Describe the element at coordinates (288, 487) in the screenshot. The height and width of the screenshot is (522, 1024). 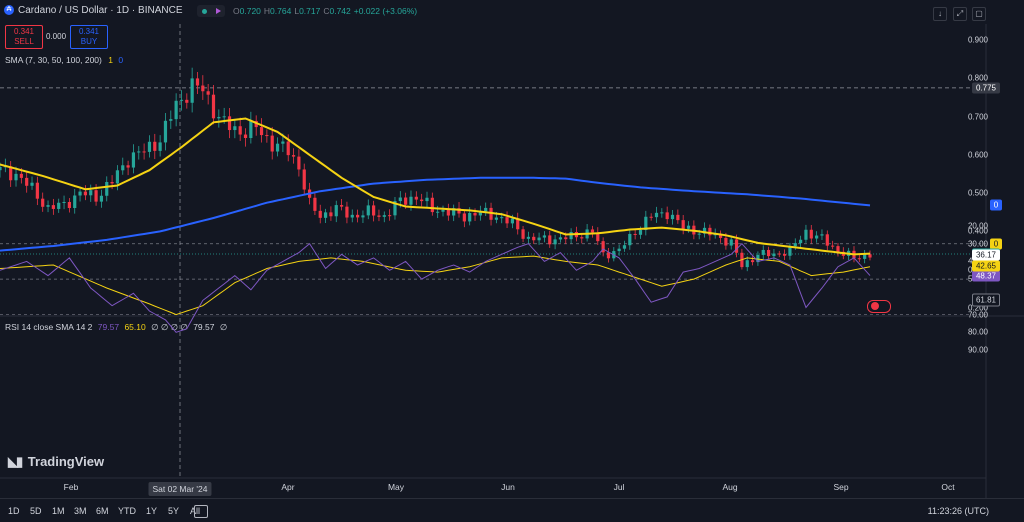
I see `time-tick: Apr` at that location.